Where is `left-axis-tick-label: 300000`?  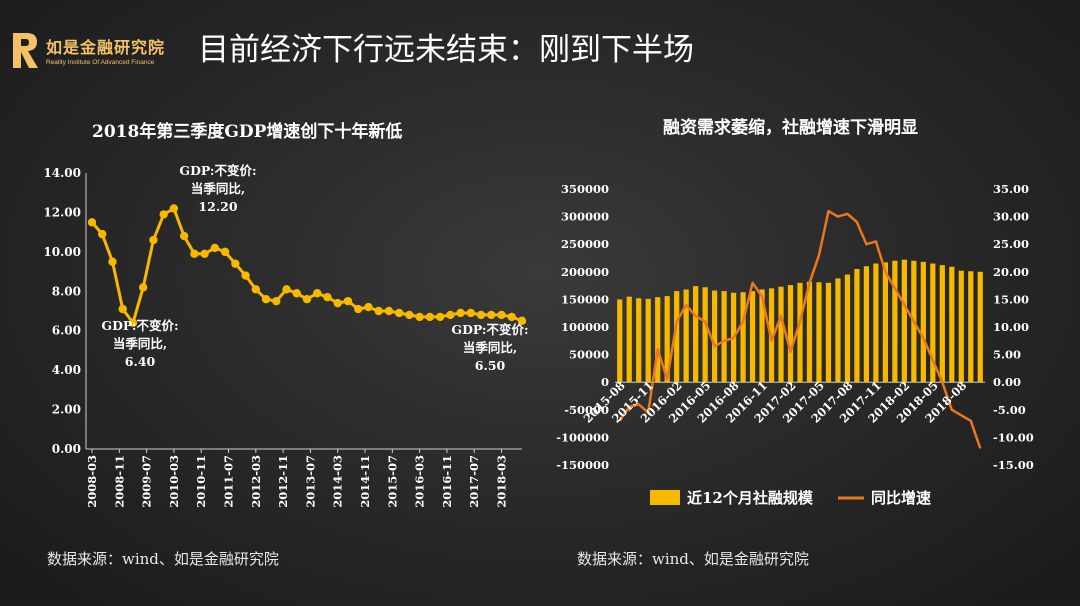
left-axis-tick-label: 300000 is located at coordinates (585, 217).